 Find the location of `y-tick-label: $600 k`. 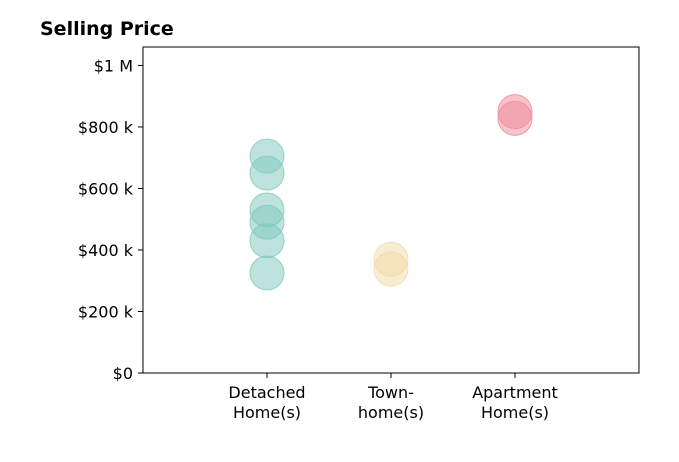

y-tick-label: $600 k is located at coordinates (106, 188).